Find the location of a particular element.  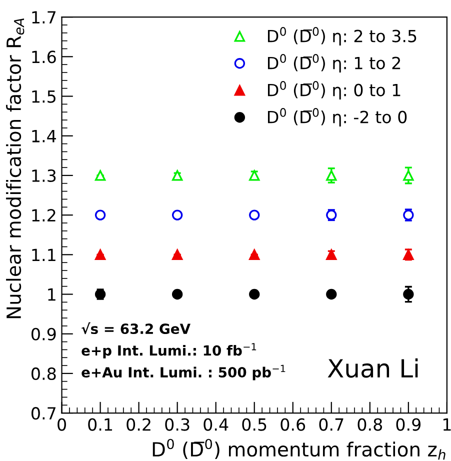

annotation: Xuan Li is located at coordinates (373, 368).